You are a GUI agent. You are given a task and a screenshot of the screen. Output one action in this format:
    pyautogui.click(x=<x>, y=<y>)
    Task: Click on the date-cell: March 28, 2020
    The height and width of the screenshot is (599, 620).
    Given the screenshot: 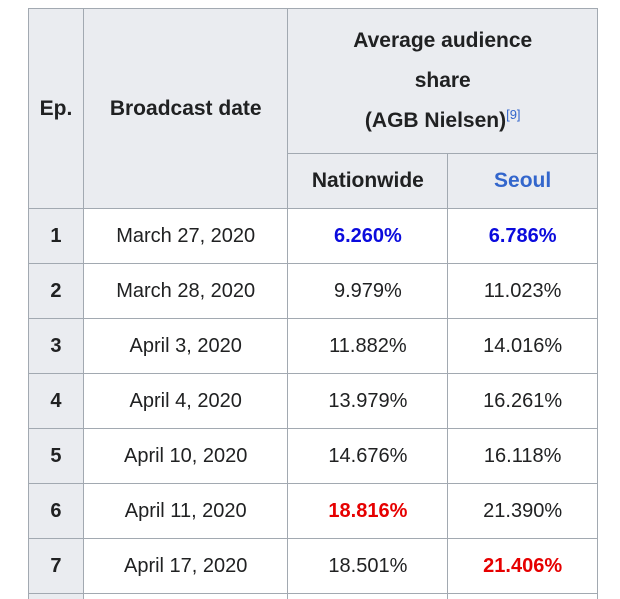 What is the action you would take?
    pyautogui.click(x=185, y=291)
    